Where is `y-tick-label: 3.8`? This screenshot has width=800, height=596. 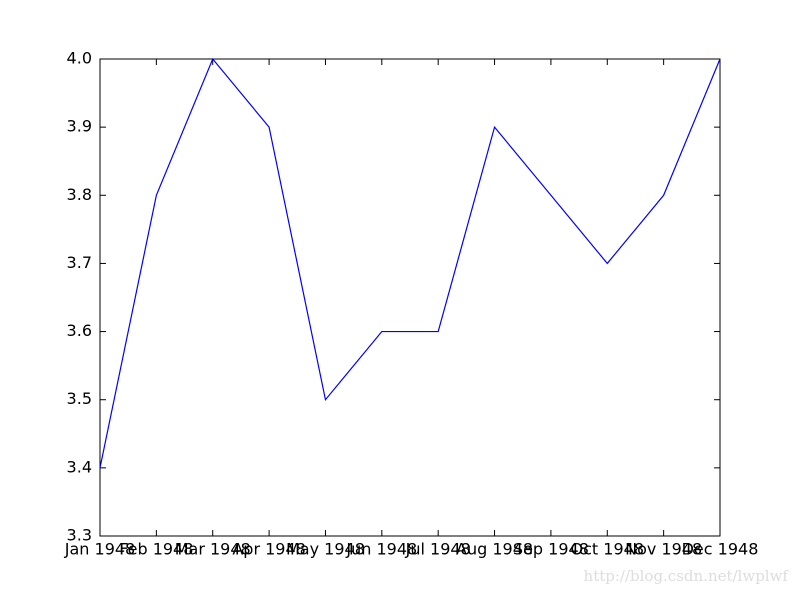 y-tick-label: 3.8 is located at coordinates (79, 194).